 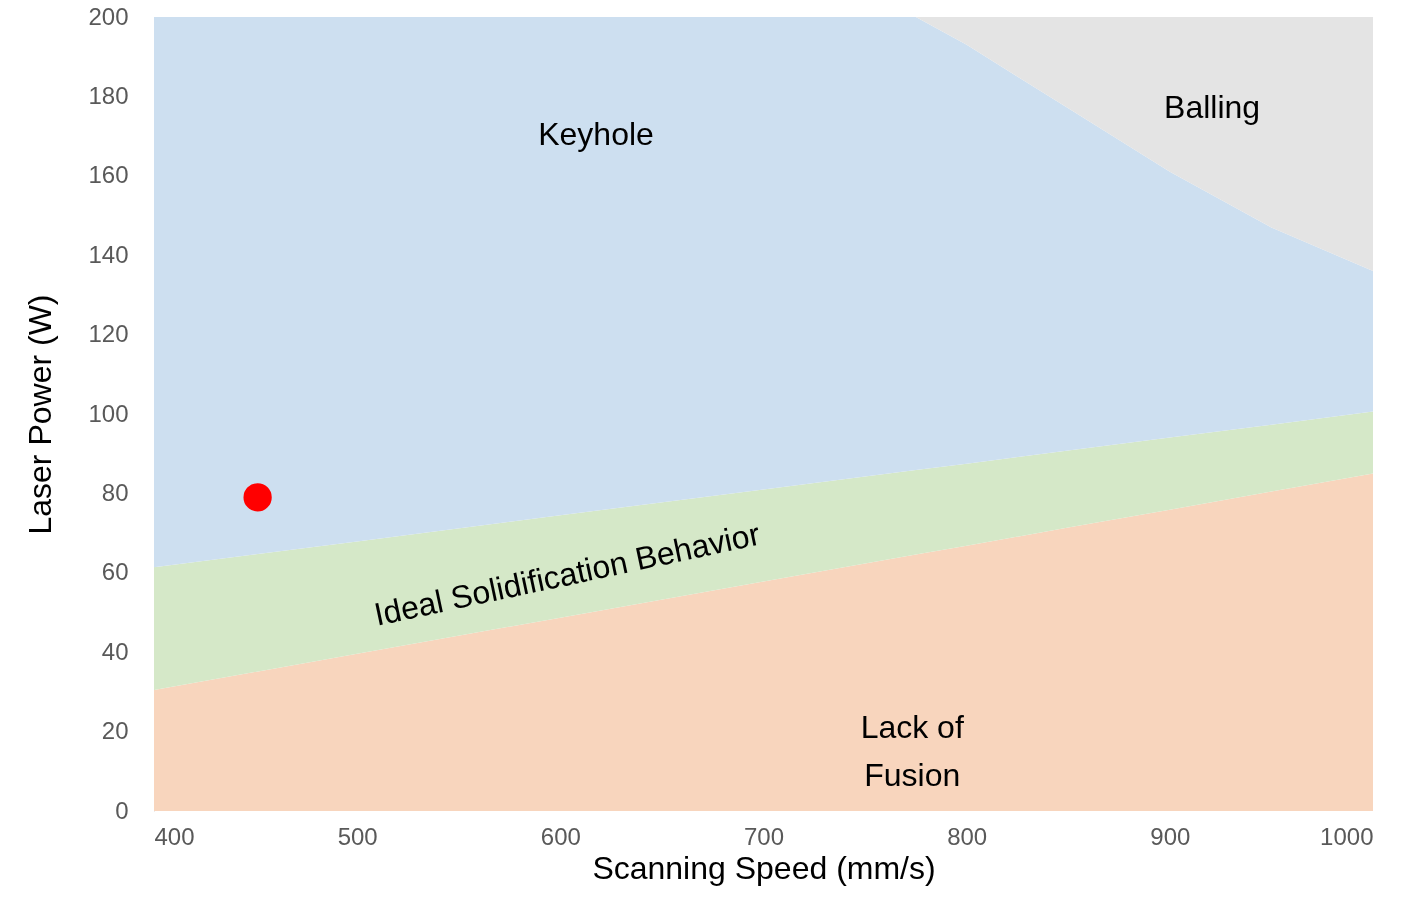 I want to click on x-axis-title: Scanning Speed (mm/s), so click(x=764, y=867).